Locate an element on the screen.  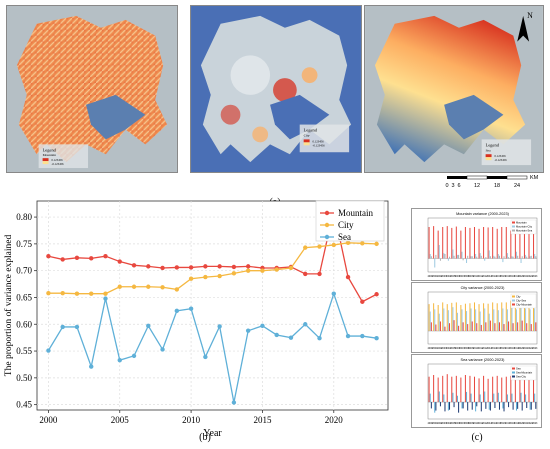
mini-x-tick-label: 2004 is located at coordinates (449, 276).